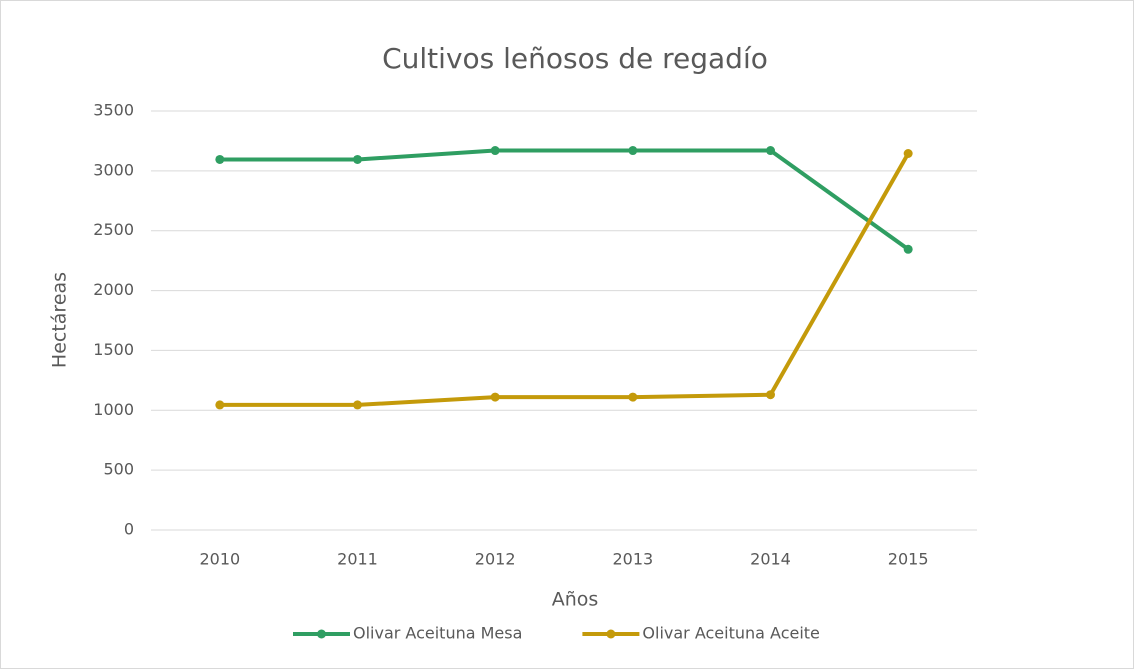  Describe the element at coordinates (564, 199) in the screenshot. I see `series-line` at that location.